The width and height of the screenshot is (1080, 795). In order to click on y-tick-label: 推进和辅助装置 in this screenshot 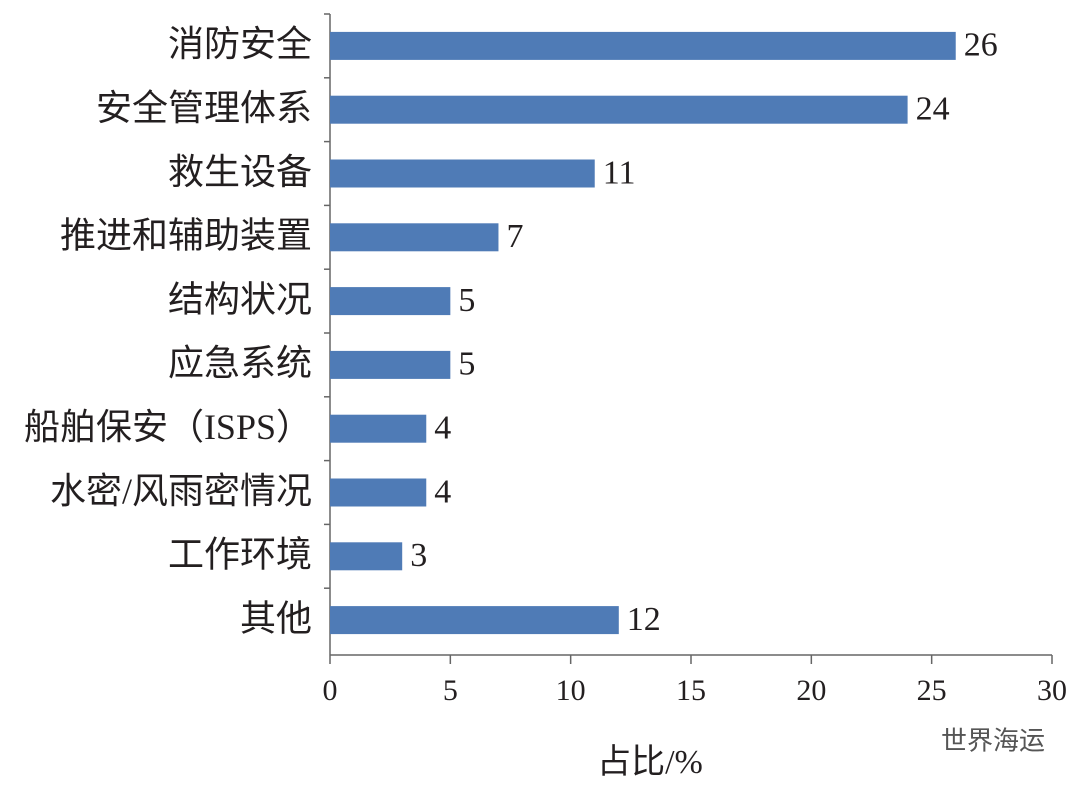, I will do `click(186, 236)`.